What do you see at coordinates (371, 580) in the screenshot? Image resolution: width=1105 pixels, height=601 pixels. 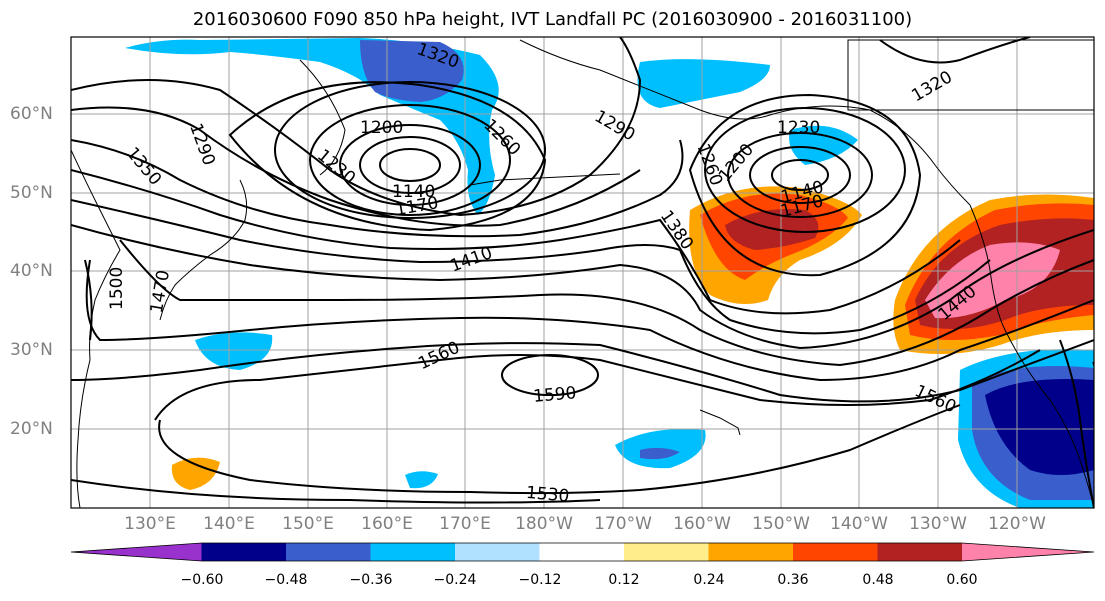 I see `colorbar-tick-label: −0.36` at bounding box center [371, 580].